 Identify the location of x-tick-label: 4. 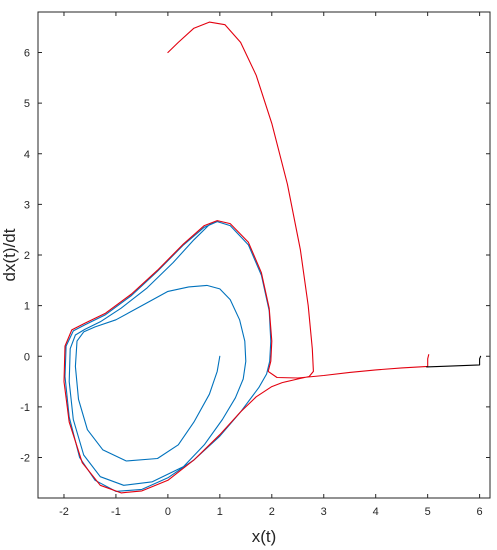
(376, 512).